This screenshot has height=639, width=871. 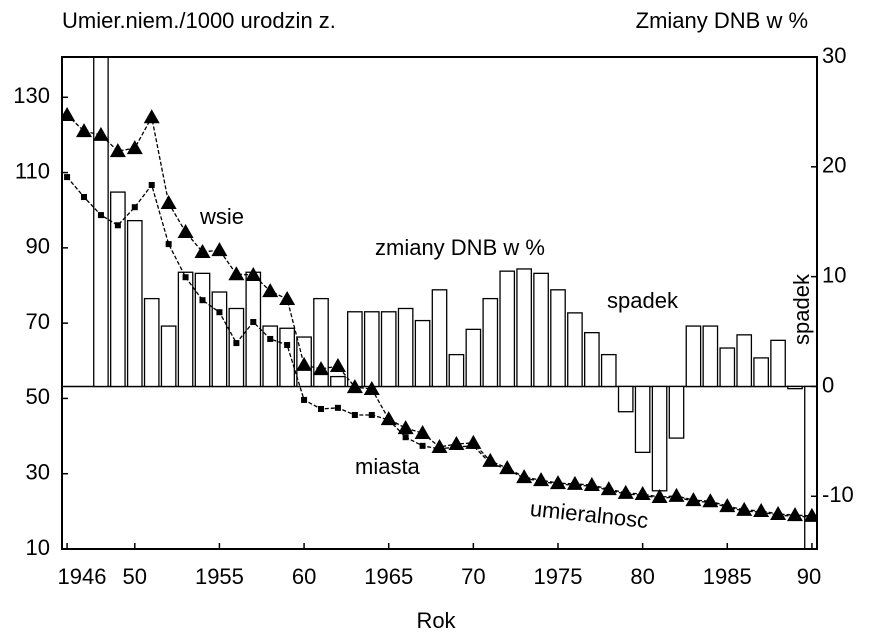 I want to click on y-tick-label: 30, so click(x=38, y=472).